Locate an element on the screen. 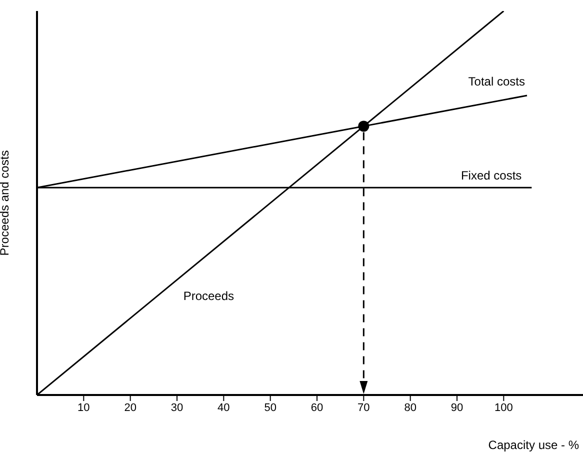 This screenshot has width=583, height=453. series-label: Proceeds is located at coordinates (208, 296).